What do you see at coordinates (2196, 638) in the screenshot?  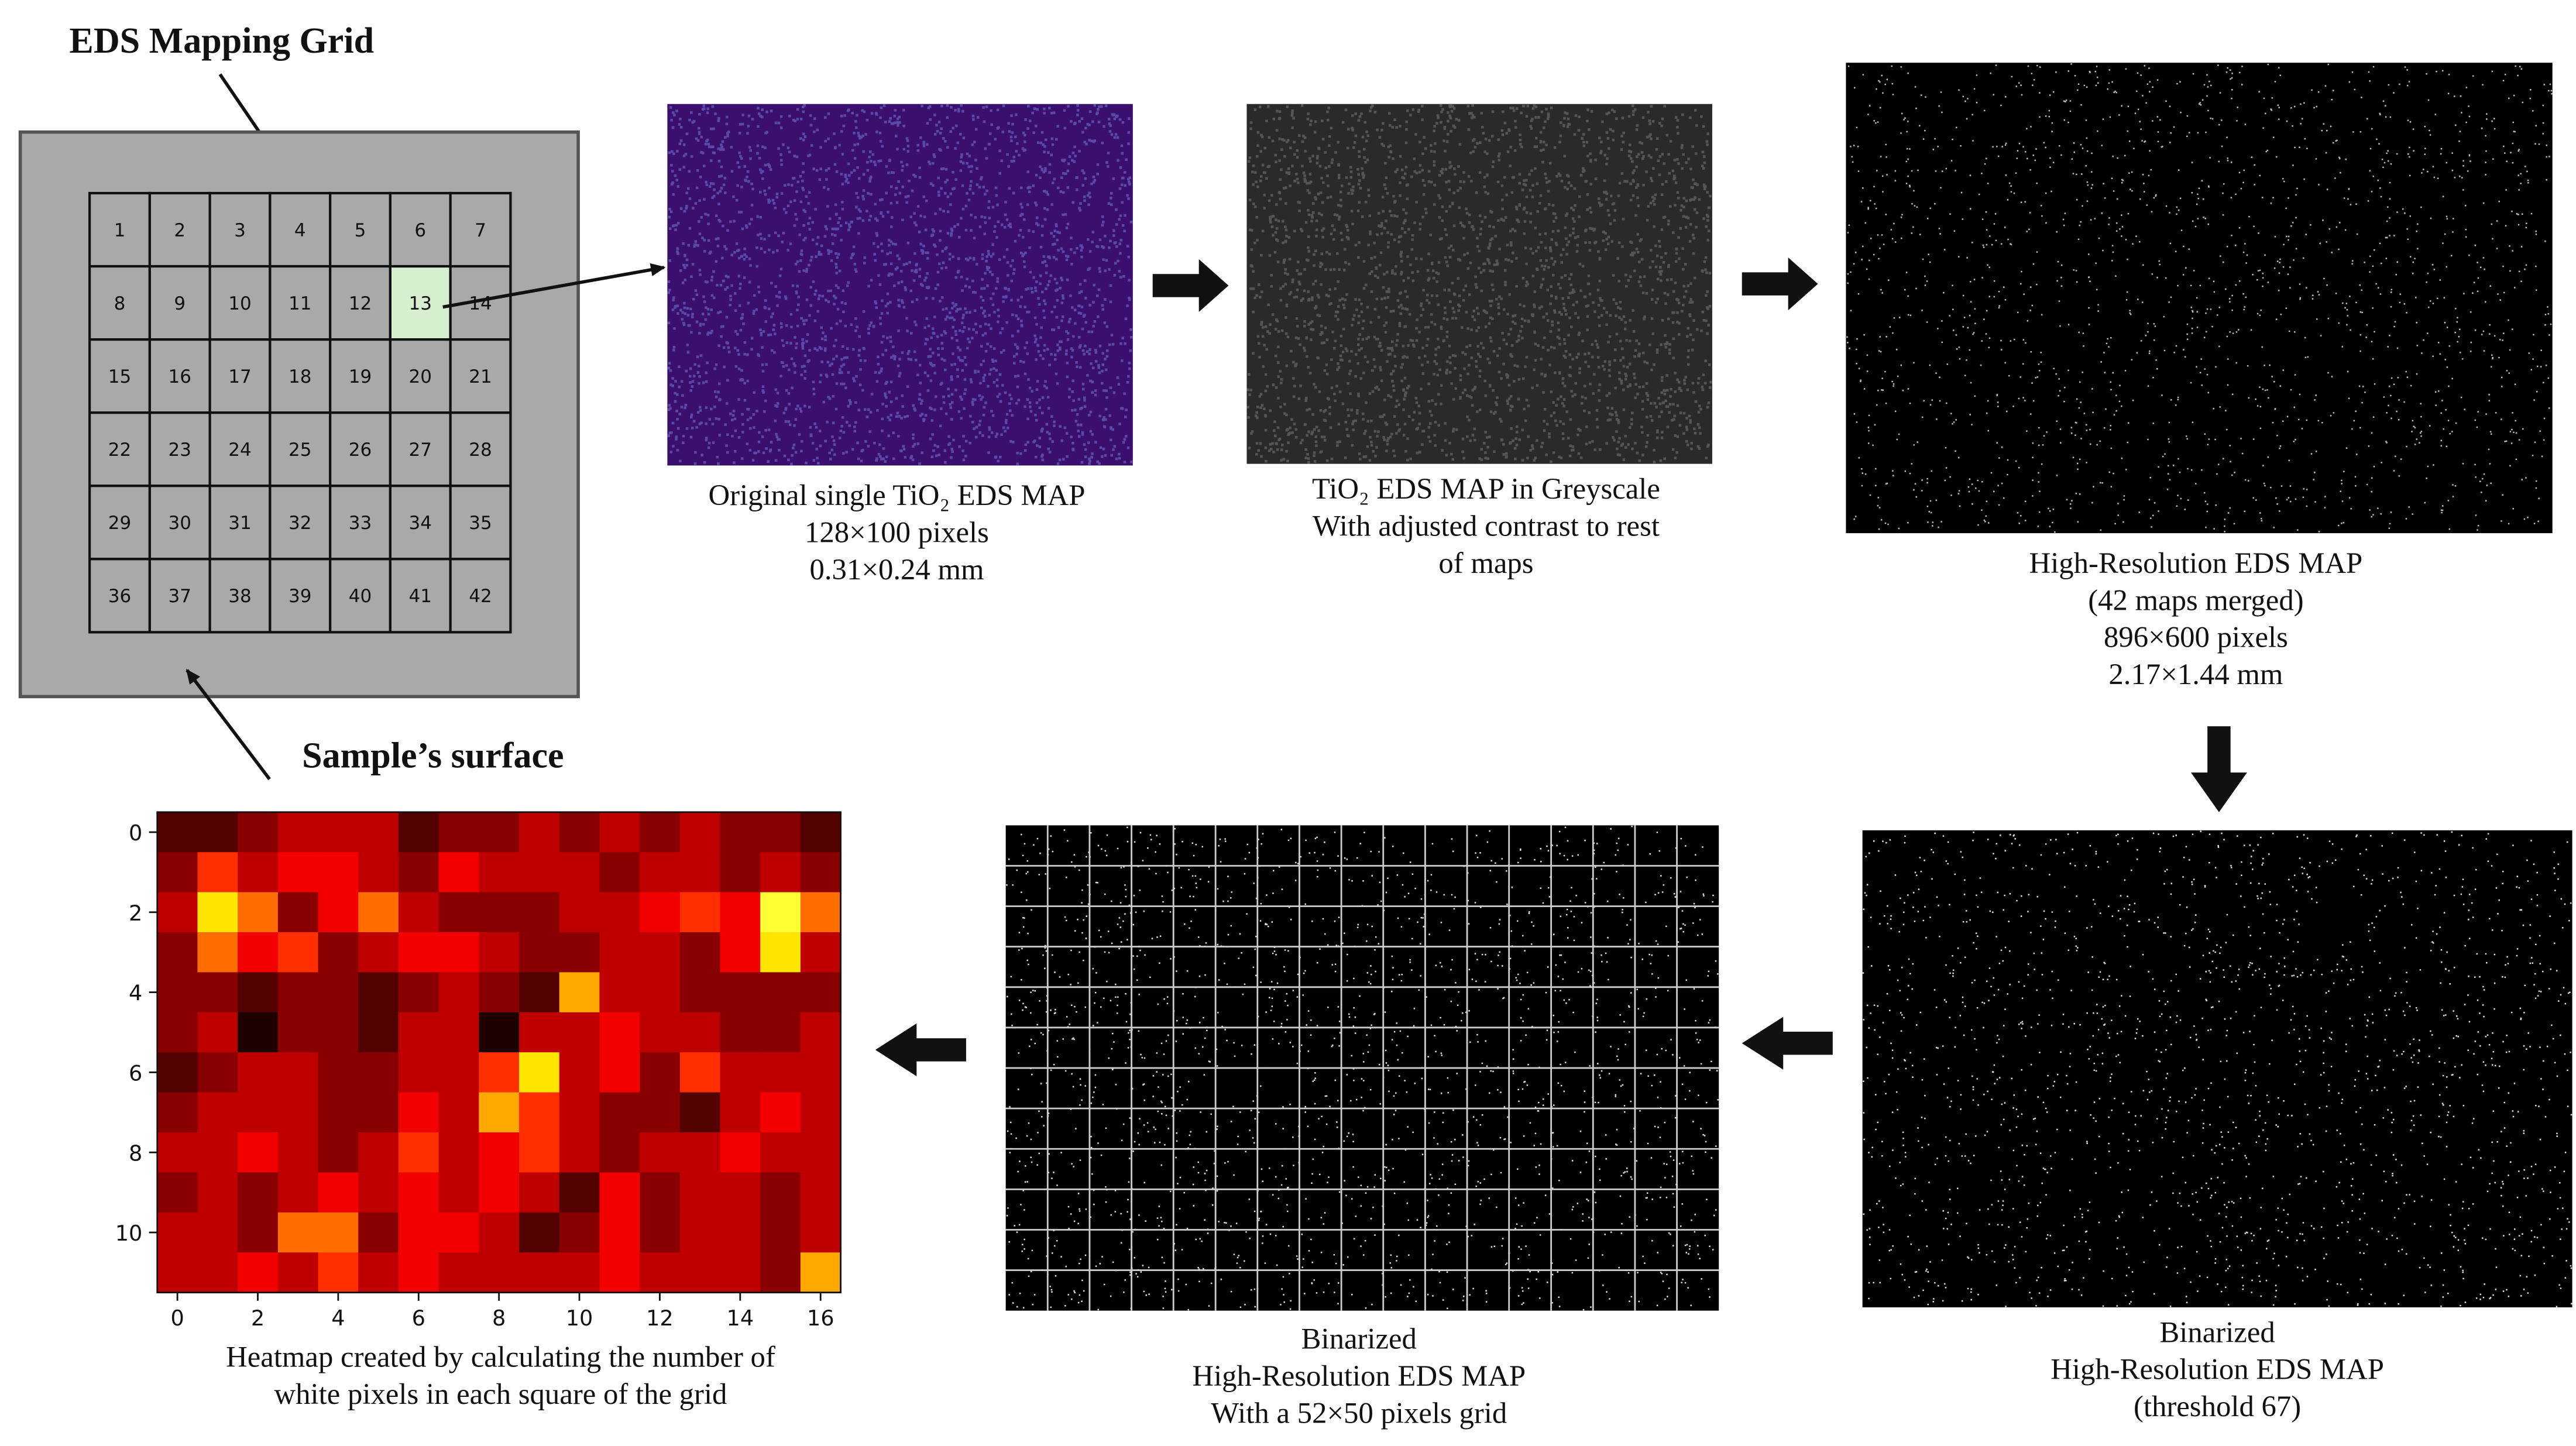 I see `caption: 896×600 pixels` at bounding box center [2196, 638].